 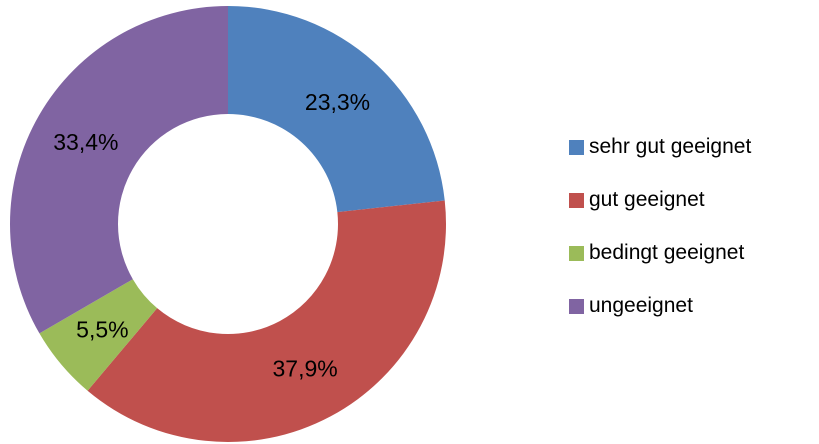 I want to click on legend-item-gut-geeignet: gut geeignet, so click(x=694, y=200).